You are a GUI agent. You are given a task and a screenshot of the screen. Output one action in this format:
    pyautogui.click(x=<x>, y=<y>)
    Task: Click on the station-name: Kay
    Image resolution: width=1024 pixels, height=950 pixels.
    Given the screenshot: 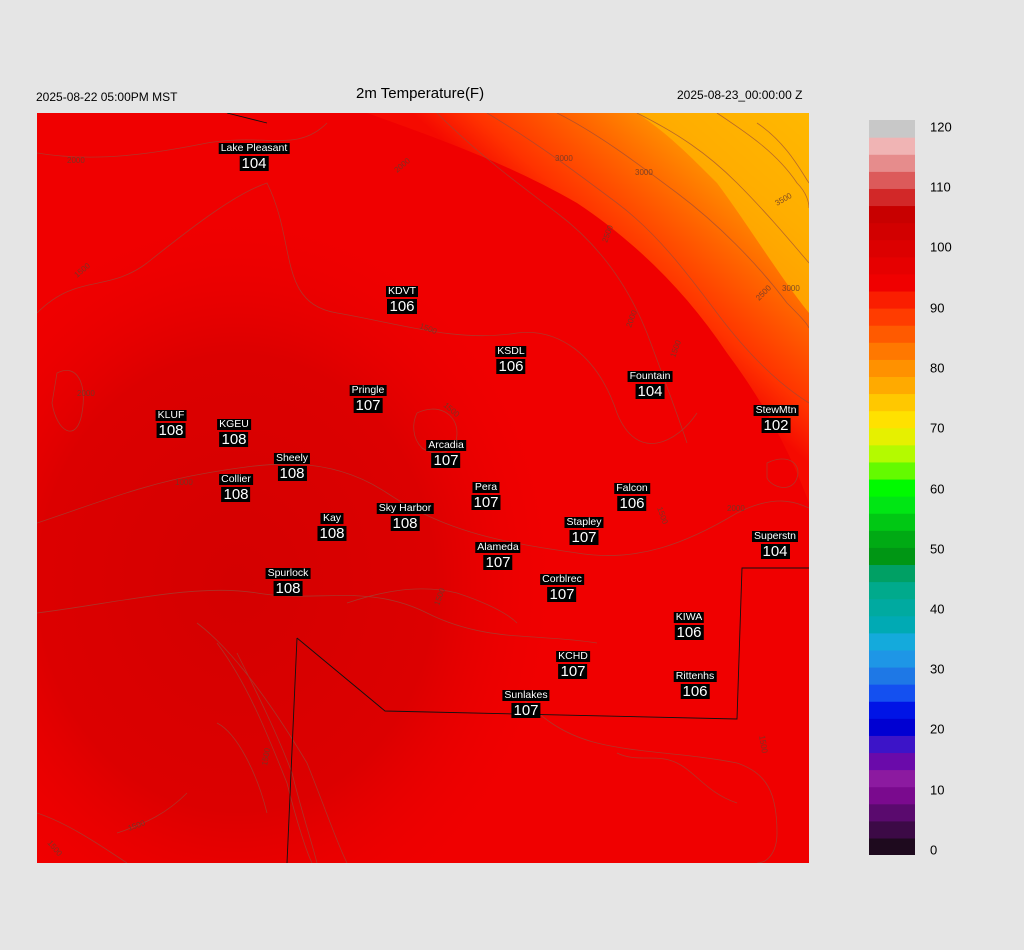 What is the action you would take?
    pyautogui.click(x=332, y=518)
    